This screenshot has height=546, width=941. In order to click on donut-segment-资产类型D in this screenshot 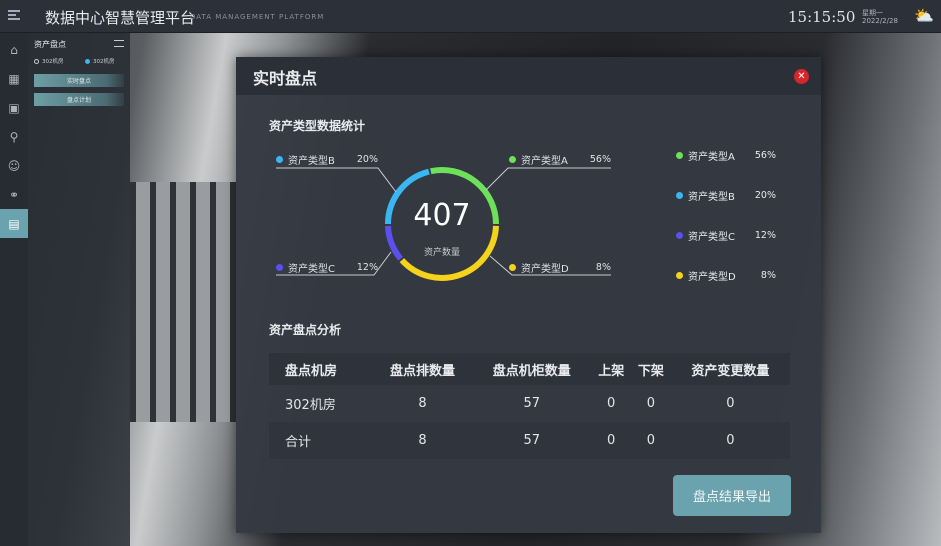, I will do `click(449, 253)`.